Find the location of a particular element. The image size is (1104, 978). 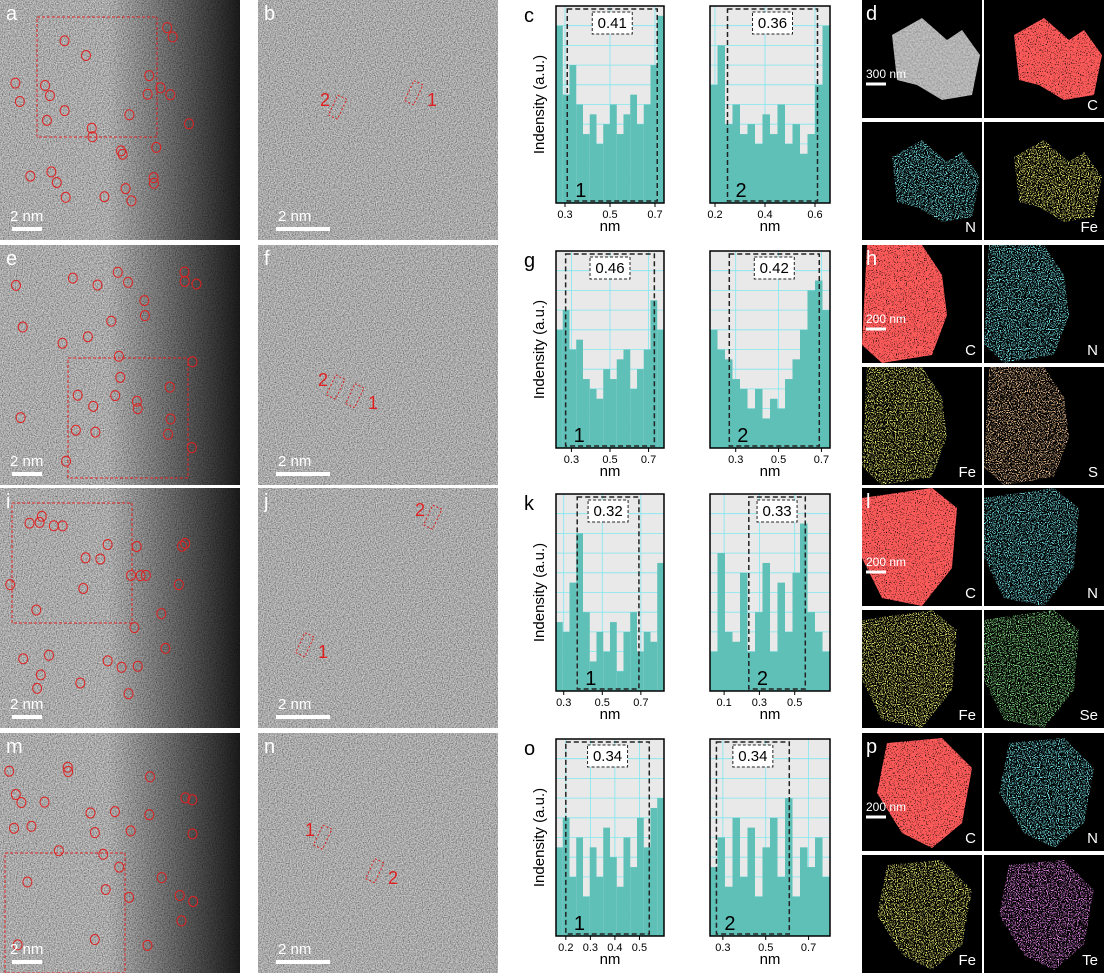

panel-label: p is located at coordinates (871, 747).